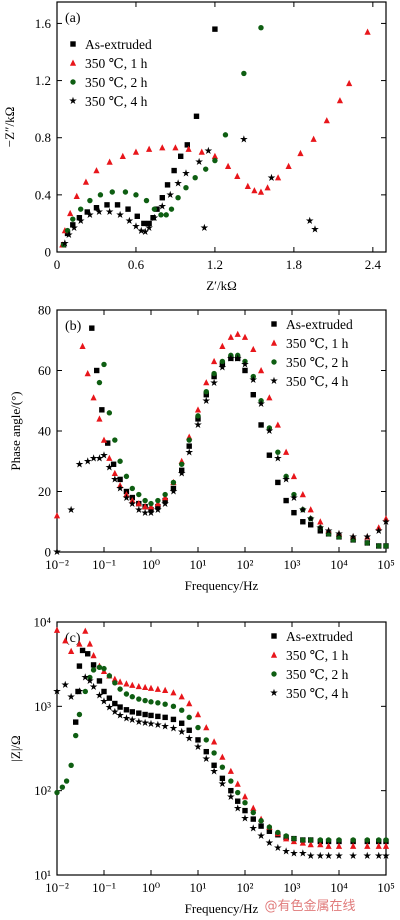 The height and width of the screenshot is (920, 400). I want to click on panel-label: (a), so click(73, 18).